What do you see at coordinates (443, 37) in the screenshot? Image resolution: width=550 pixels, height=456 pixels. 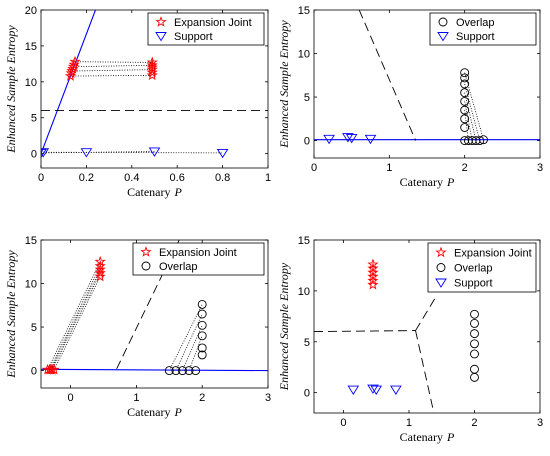 I see `legend-marker-support` at bounding box center [443, 37].